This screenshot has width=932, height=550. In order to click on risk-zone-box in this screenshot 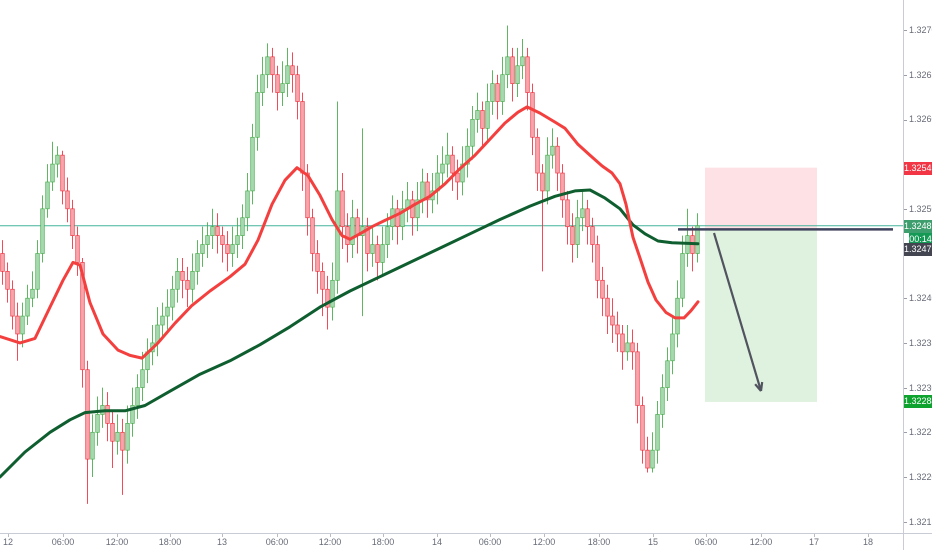, I will do `click(761, 198)`.